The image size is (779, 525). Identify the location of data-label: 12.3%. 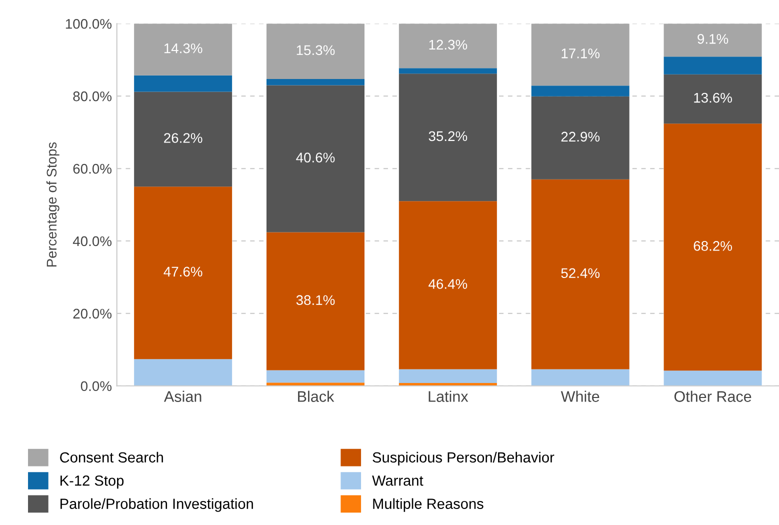
(448, 45).